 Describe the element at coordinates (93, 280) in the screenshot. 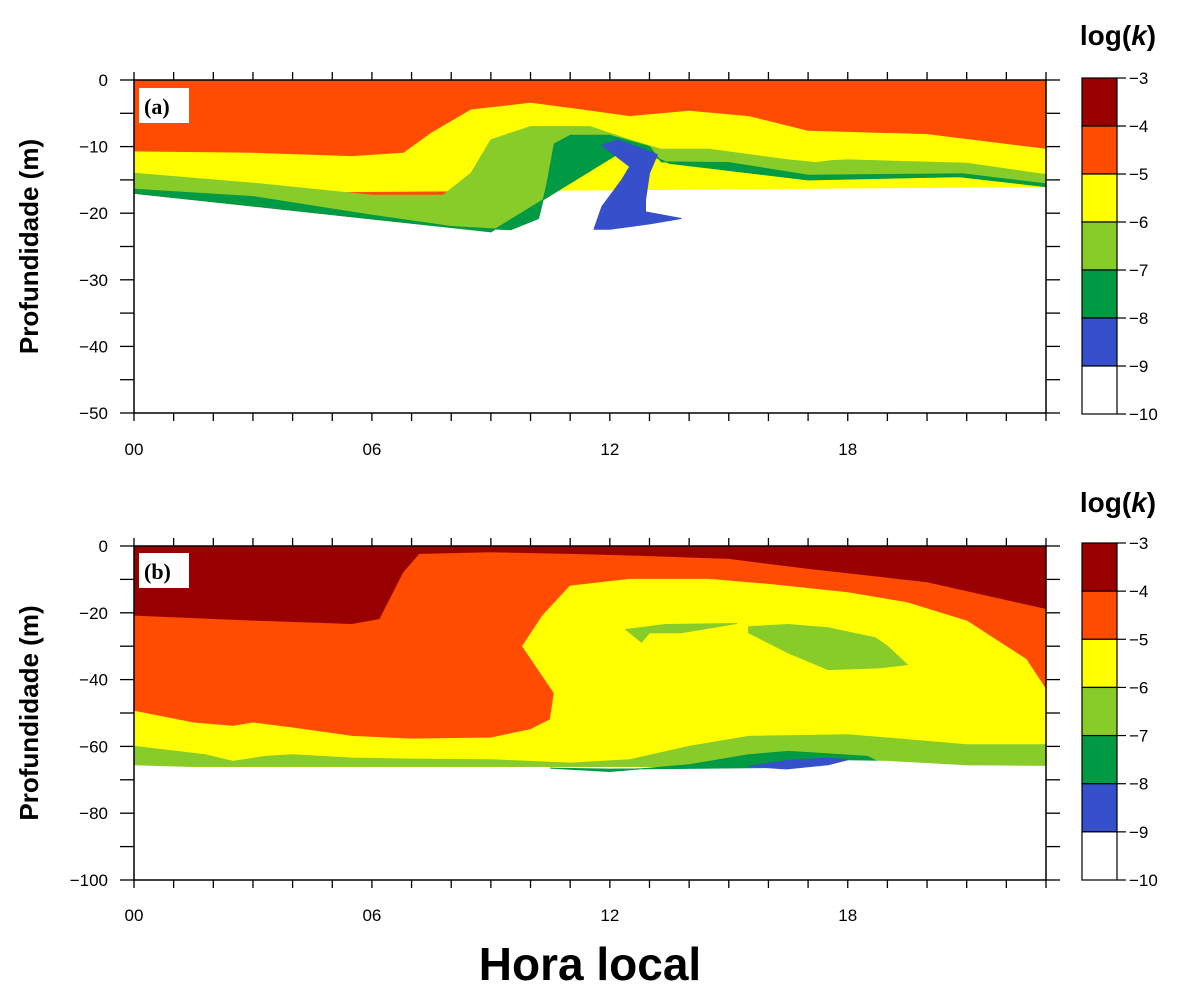

I see `y-tick-label: −30` at that location.